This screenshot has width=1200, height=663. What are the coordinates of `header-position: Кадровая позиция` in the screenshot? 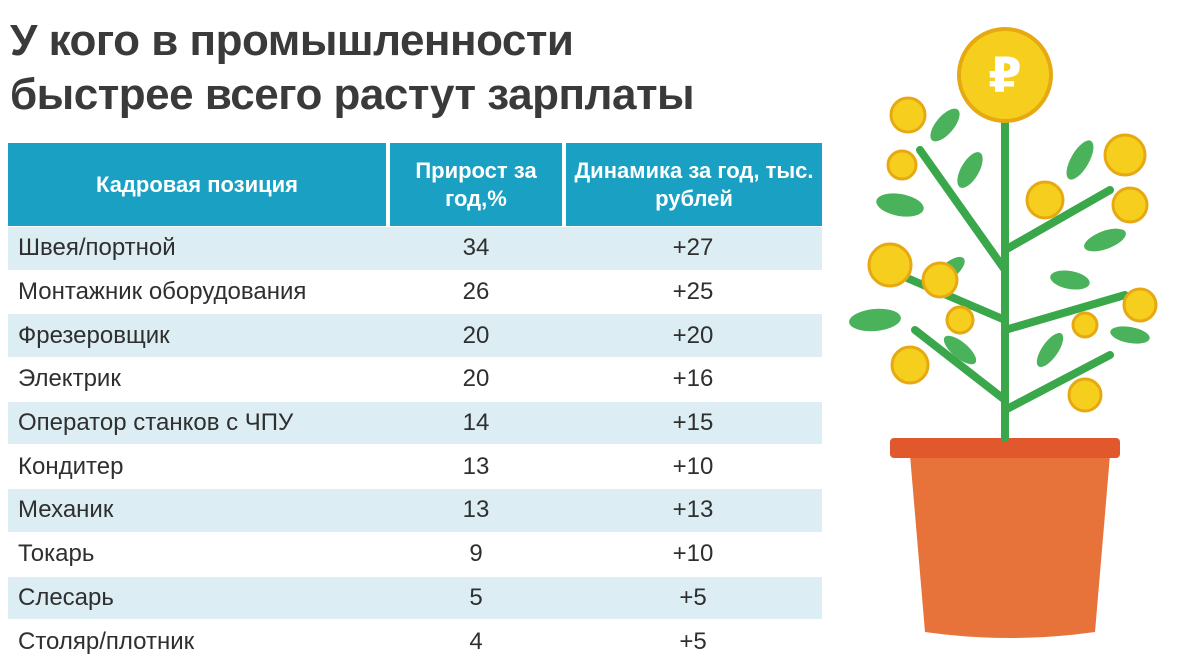 It's located at (199, 185).